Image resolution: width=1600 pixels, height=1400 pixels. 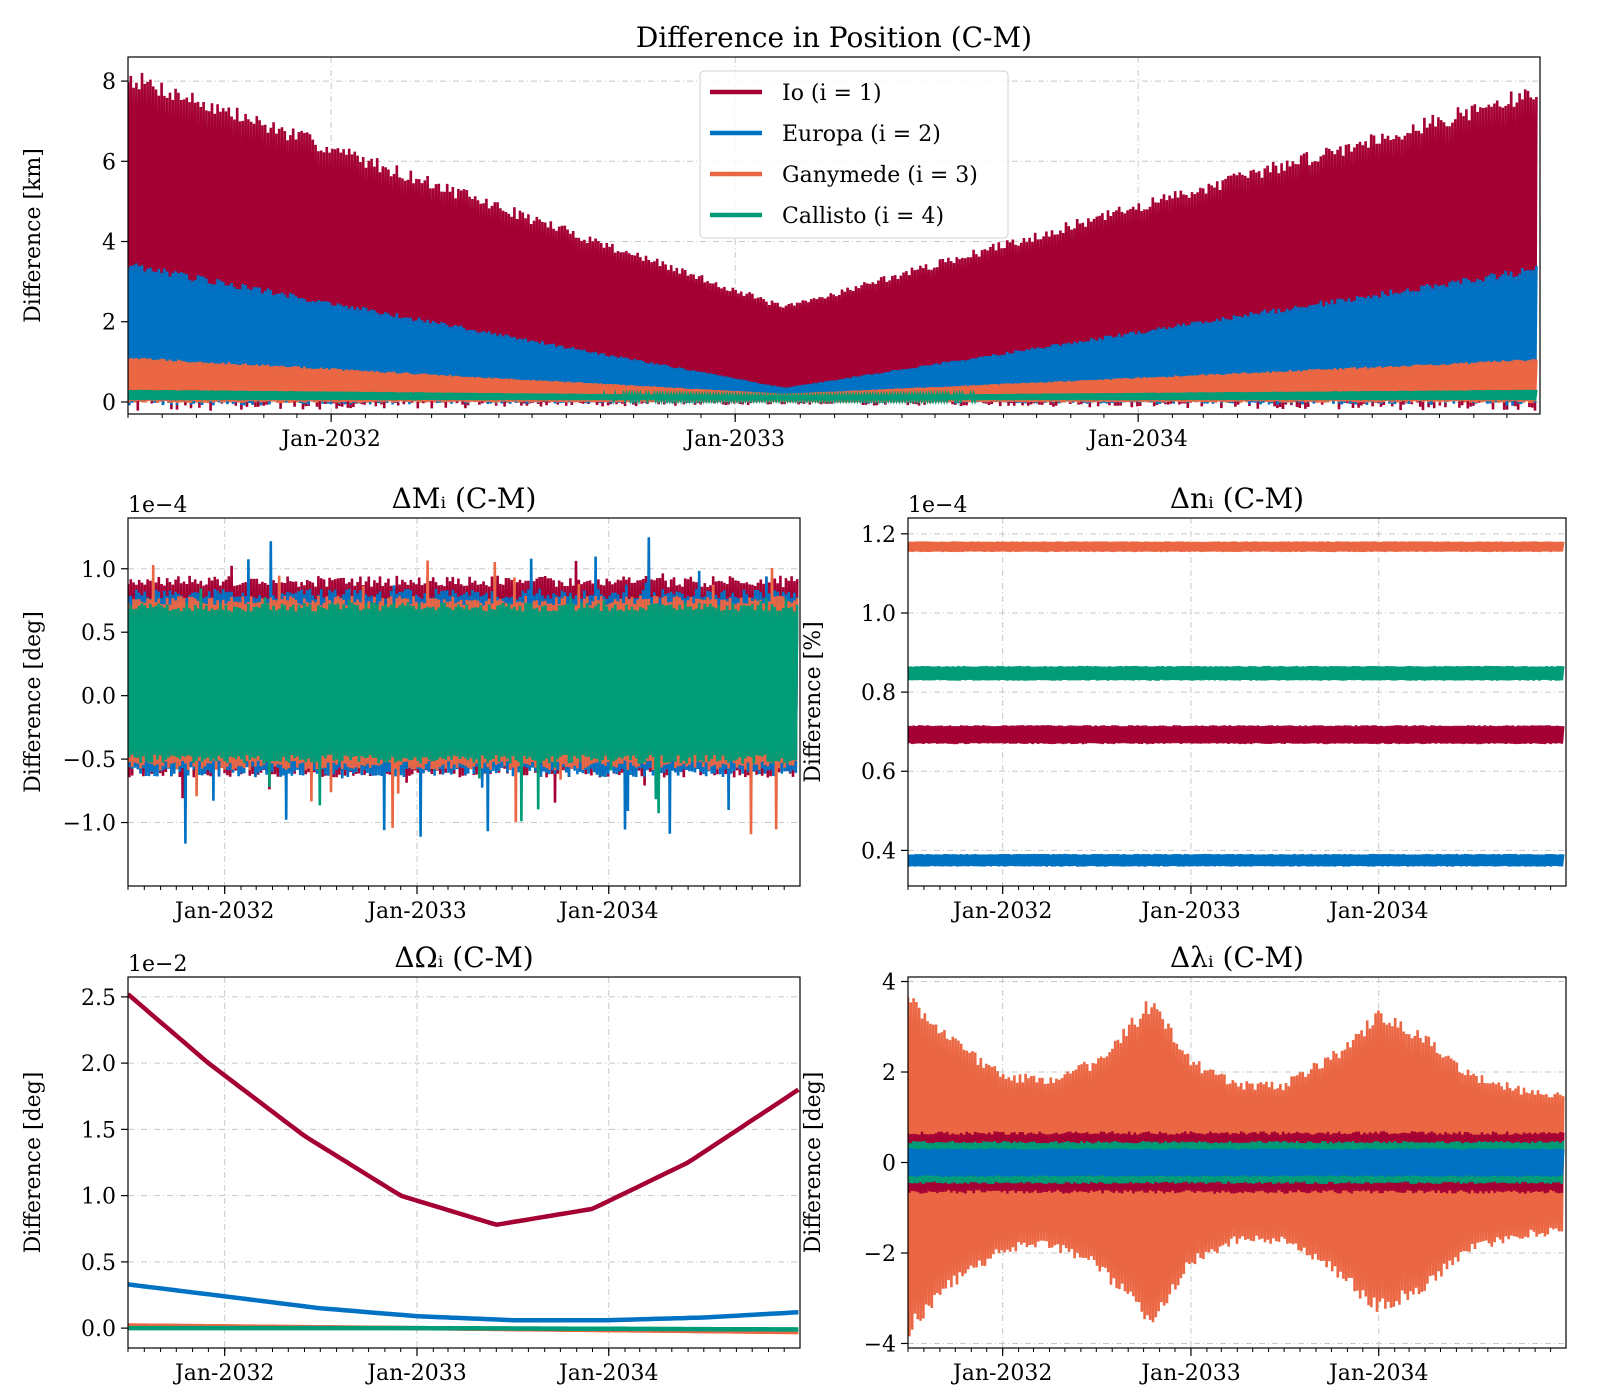 I want to click on y-tick-label: 0.6, so click(x=878, y=772).